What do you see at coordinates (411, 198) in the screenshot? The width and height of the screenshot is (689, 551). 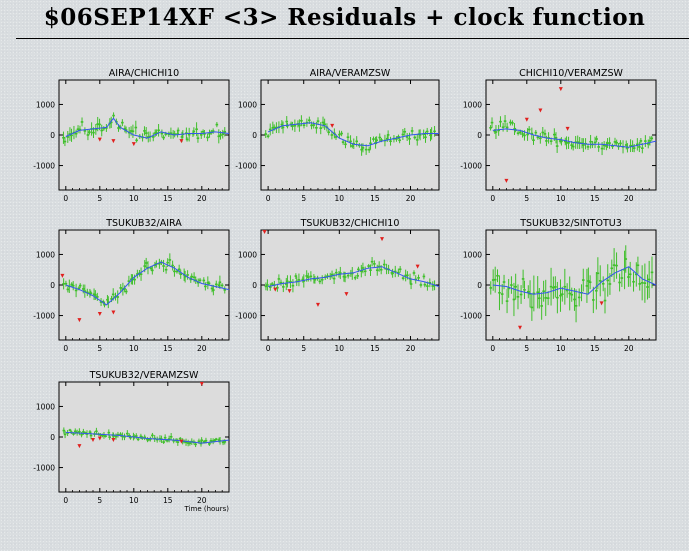 I see `x-tick-label: 20` at bounding box center [411, 198].